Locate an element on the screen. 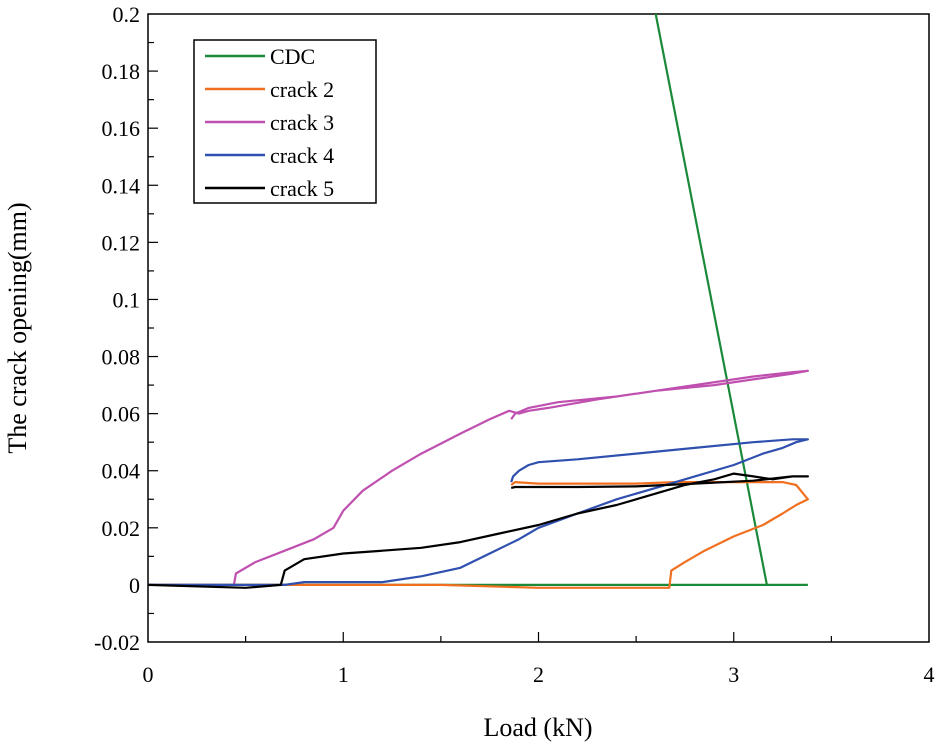 This screenshot has width=940, height=749. x-tick-label: 1 is located at coordinates (343, 674).